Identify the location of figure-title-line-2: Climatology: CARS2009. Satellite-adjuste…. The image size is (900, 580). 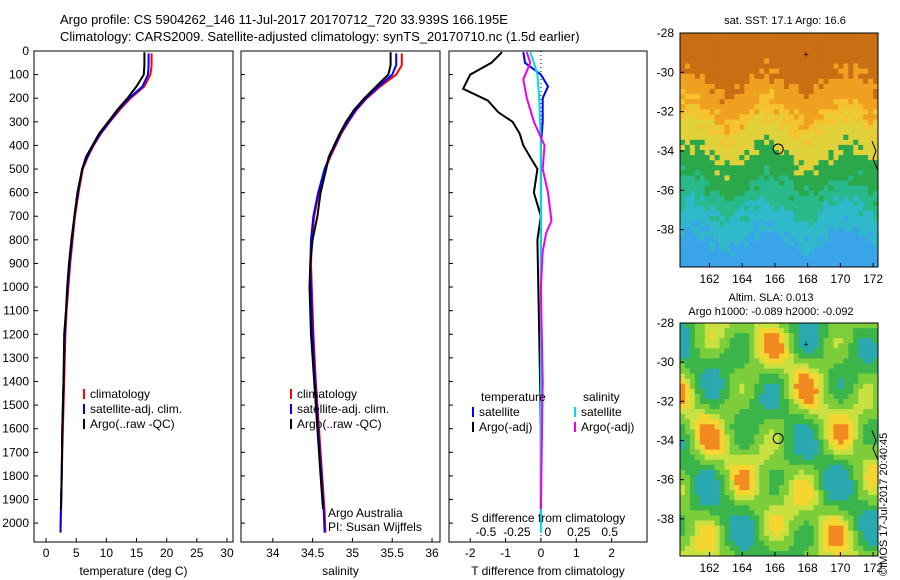
(320, 36).